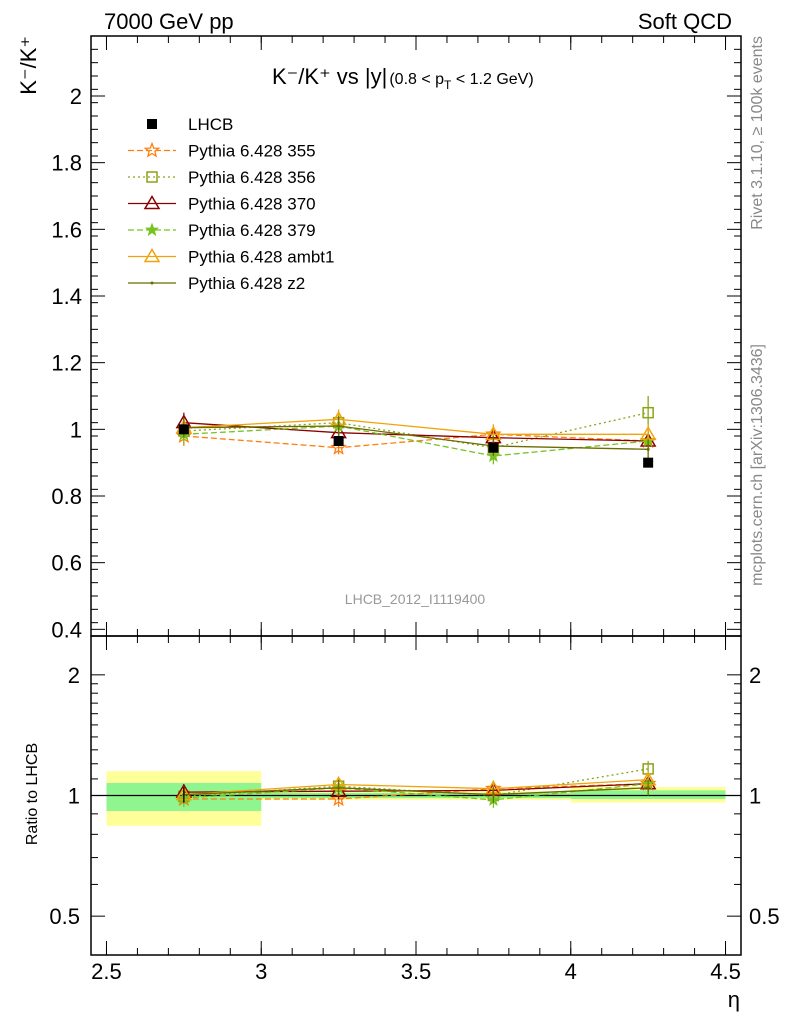  What do you see at coordinates (252, 177) in the screenshot?
I see `legend-label: Pythia 6.428 356` at bounding box center [252, 177].